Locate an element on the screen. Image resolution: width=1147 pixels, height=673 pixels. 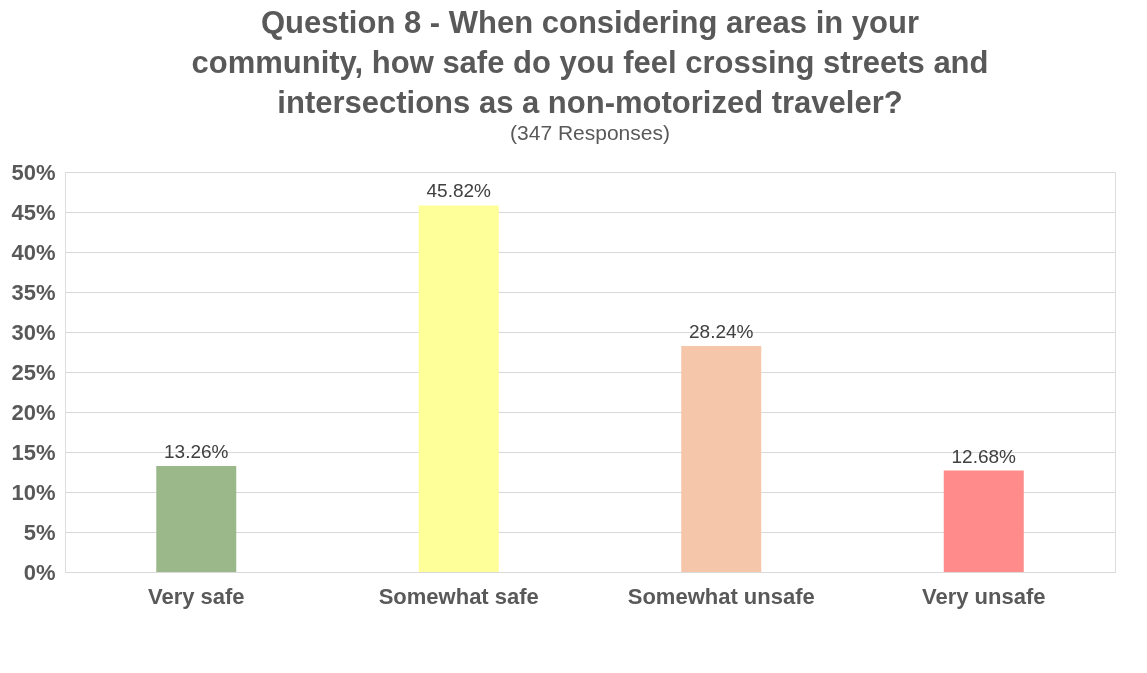
text: Question 8 - When considering areas in your is located at coordinates (590, 22).